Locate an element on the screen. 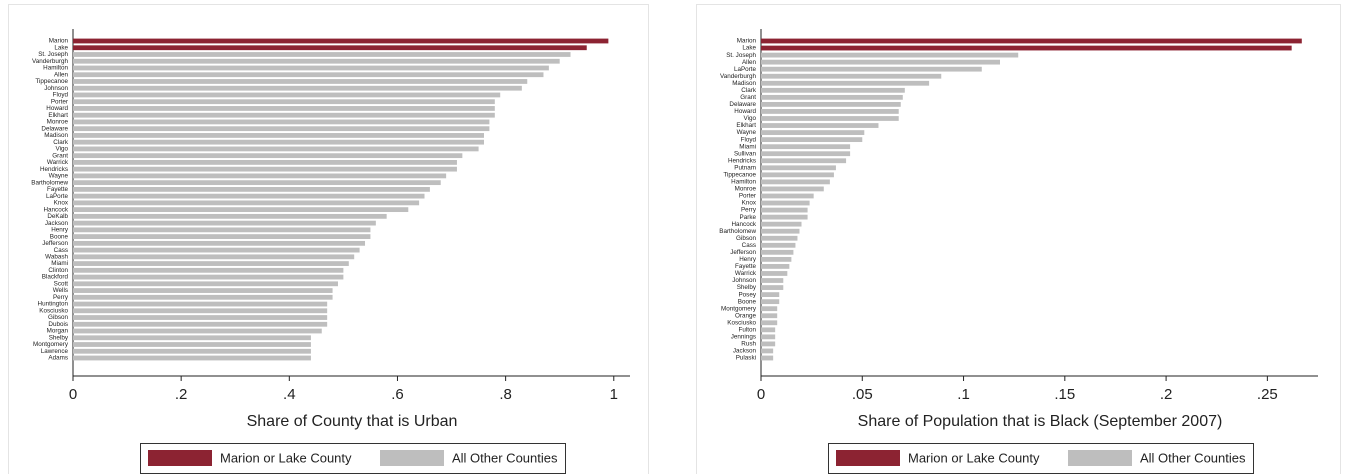 This screenshot has width=1345, height=474. category-label: Bartholomew is located at coordinates (737, 231).